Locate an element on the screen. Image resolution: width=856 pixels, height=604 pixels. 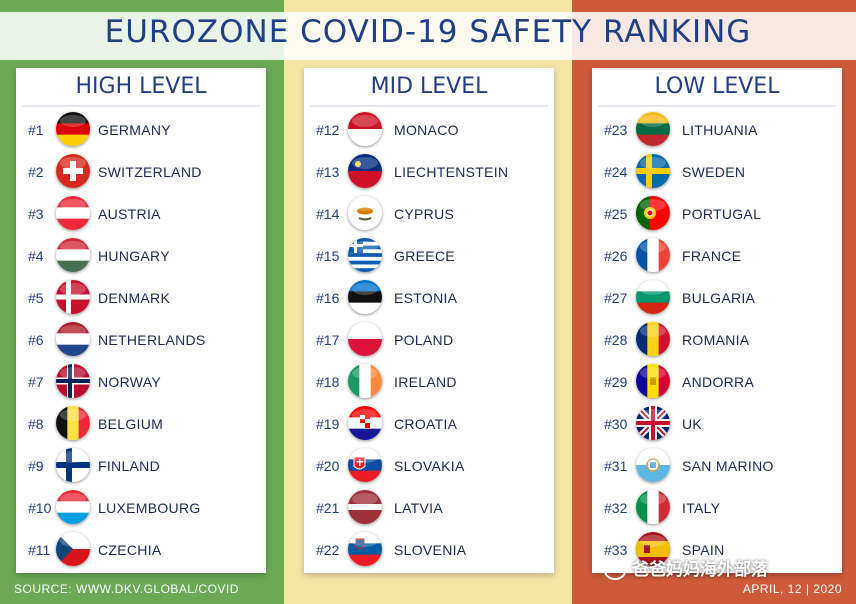
ranking-row: #18 IRELAND is located at coordinates (429, 382).